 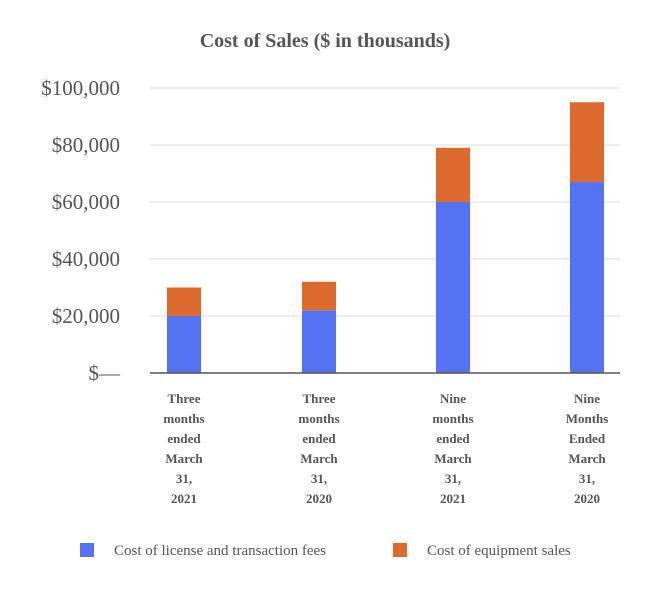 I want to click on y-tick-label: $—, so click(x=105, y=373).